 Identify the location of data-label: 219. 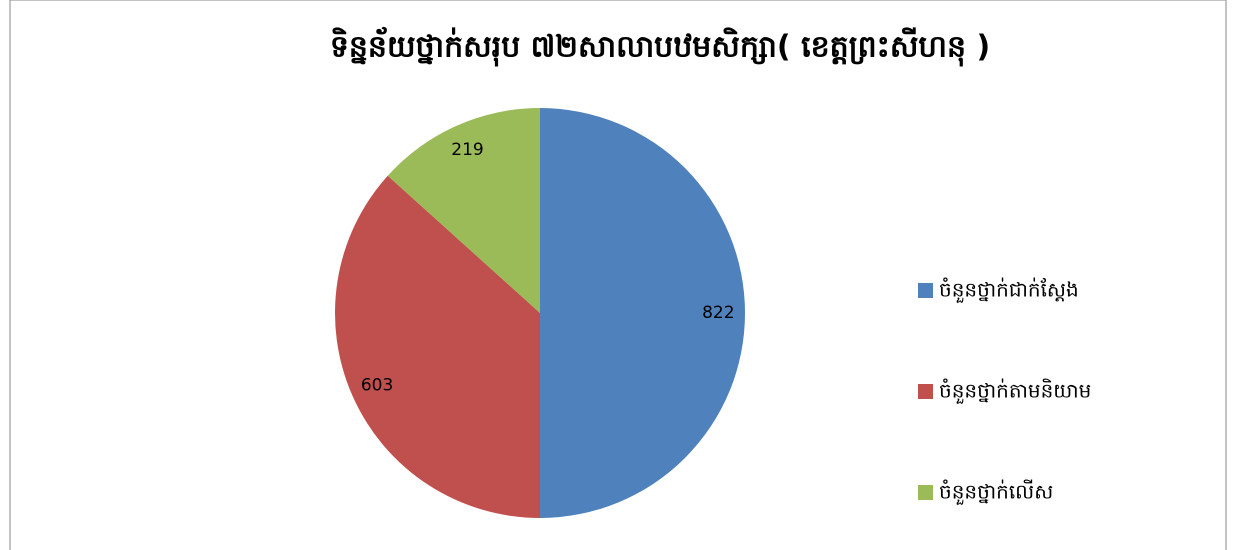
(467, 150).